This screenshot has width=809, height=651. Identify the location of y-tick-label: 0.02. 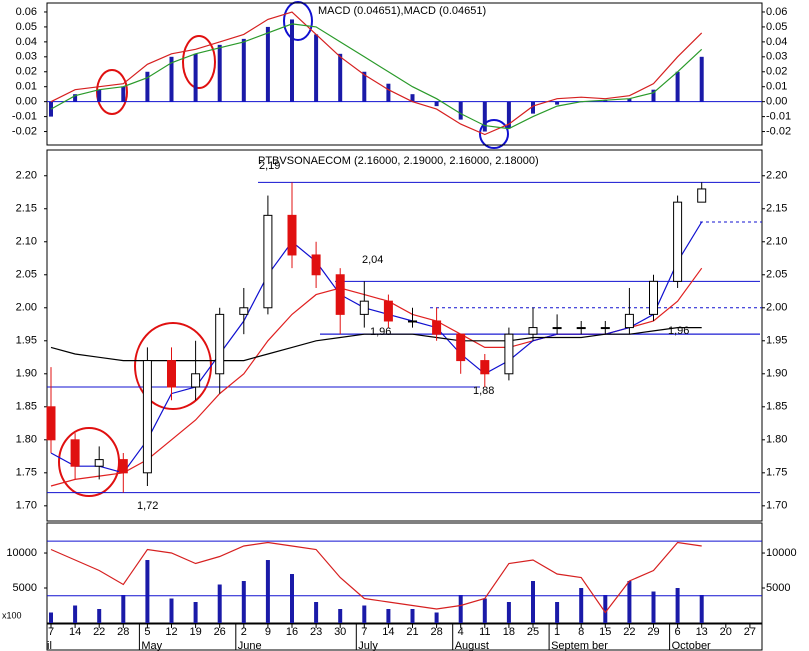
(26, 72).